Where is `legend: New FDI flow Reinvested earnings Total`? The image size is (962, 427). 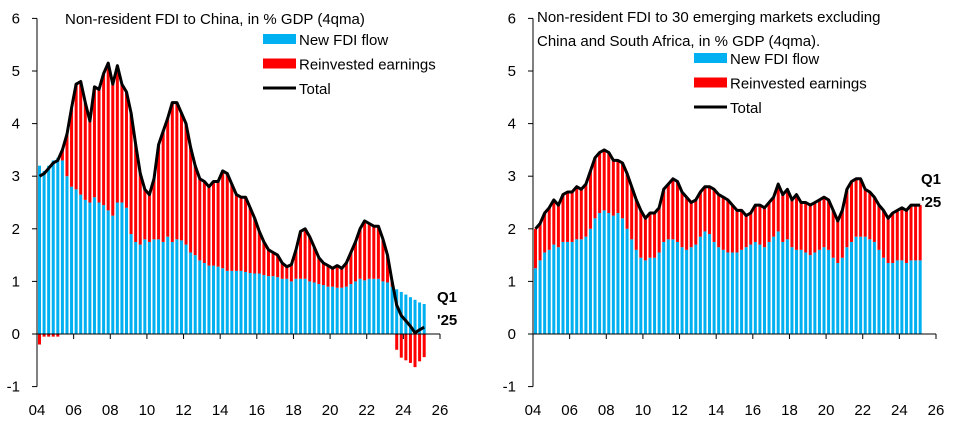
legend: New FDI flow Reinvested earnings Total is located at coordinates (780, 84).